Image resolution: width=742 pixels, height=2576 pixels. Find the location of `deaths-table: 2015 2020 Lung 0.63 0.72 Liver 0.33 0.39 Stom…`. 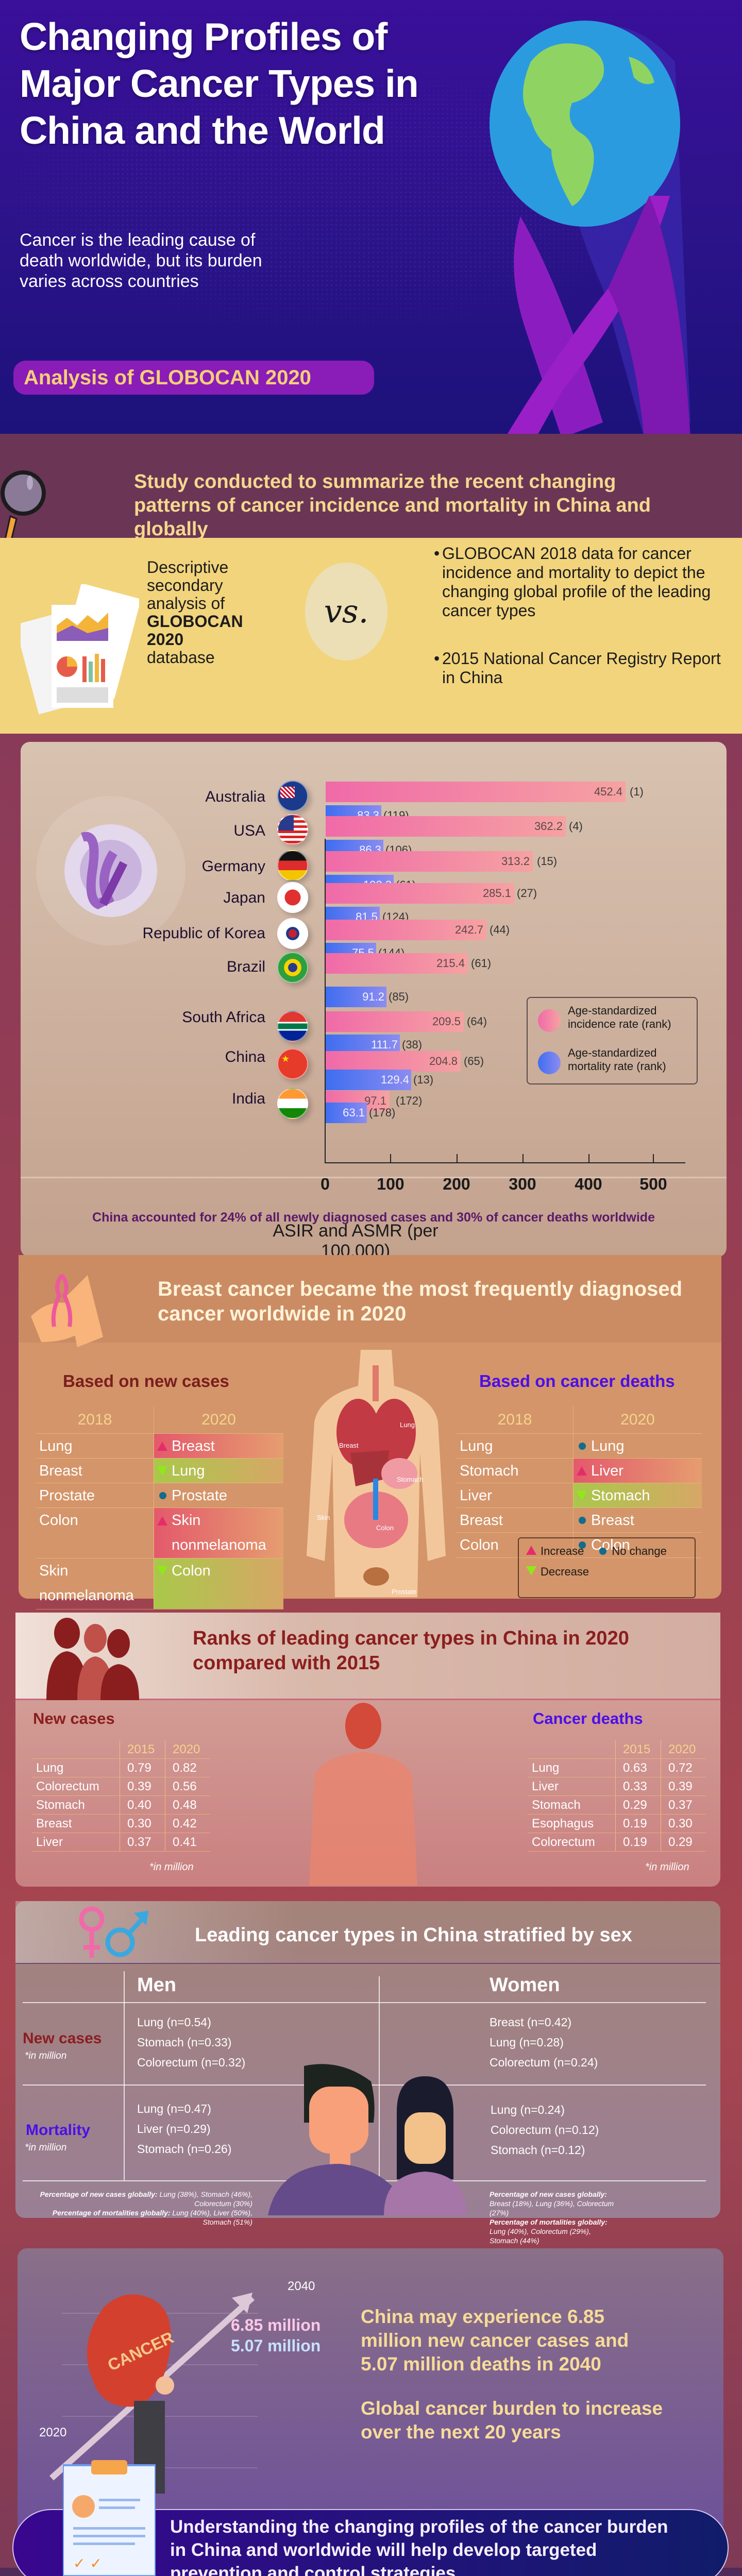

deaths-table: 2015 2020 Lung 0.63 0.72 Liver 0.33 0.39 Stom… is located at coordinates (617, 1796).